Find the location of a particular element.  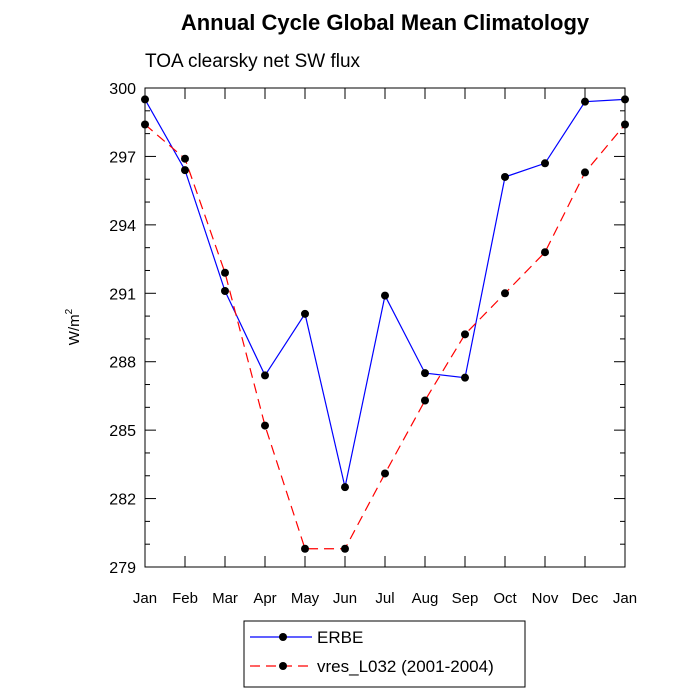

chart-title: Annual Cycle Global Mean Climatology is located at coordinates (385, 22).